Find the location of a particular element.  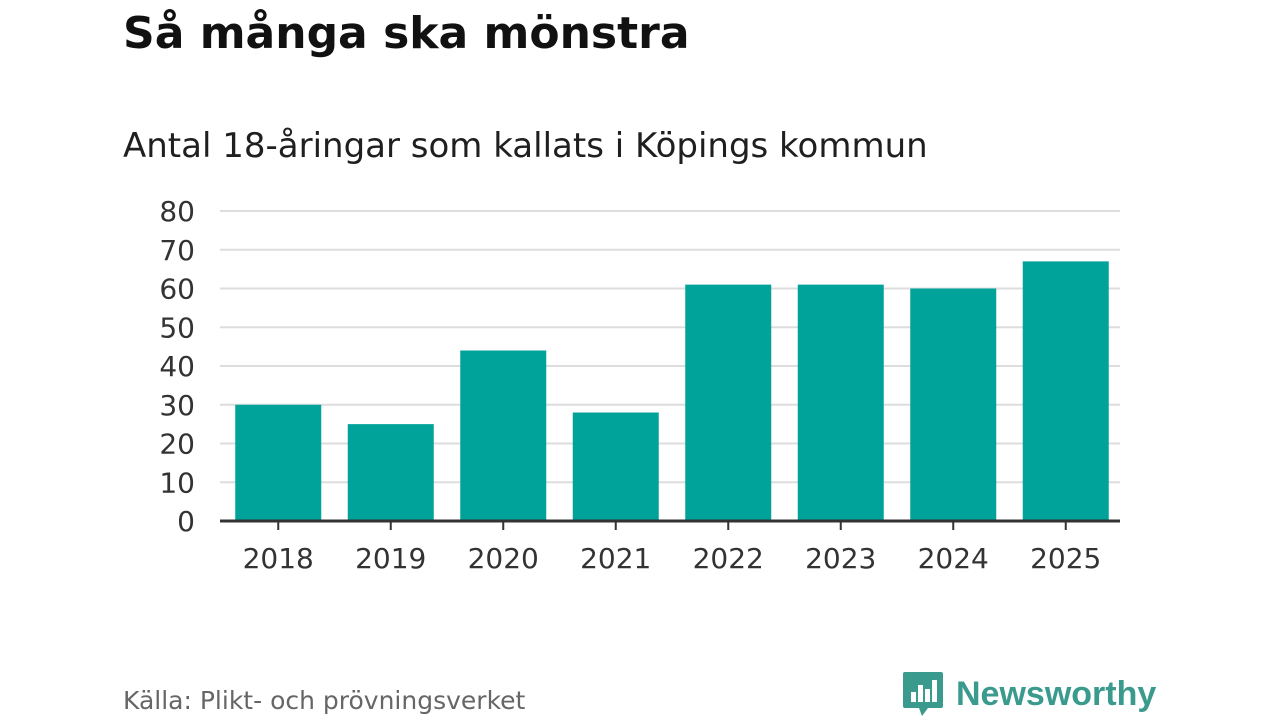

y-tick-label: 40 is located at coordinates (177, 366).